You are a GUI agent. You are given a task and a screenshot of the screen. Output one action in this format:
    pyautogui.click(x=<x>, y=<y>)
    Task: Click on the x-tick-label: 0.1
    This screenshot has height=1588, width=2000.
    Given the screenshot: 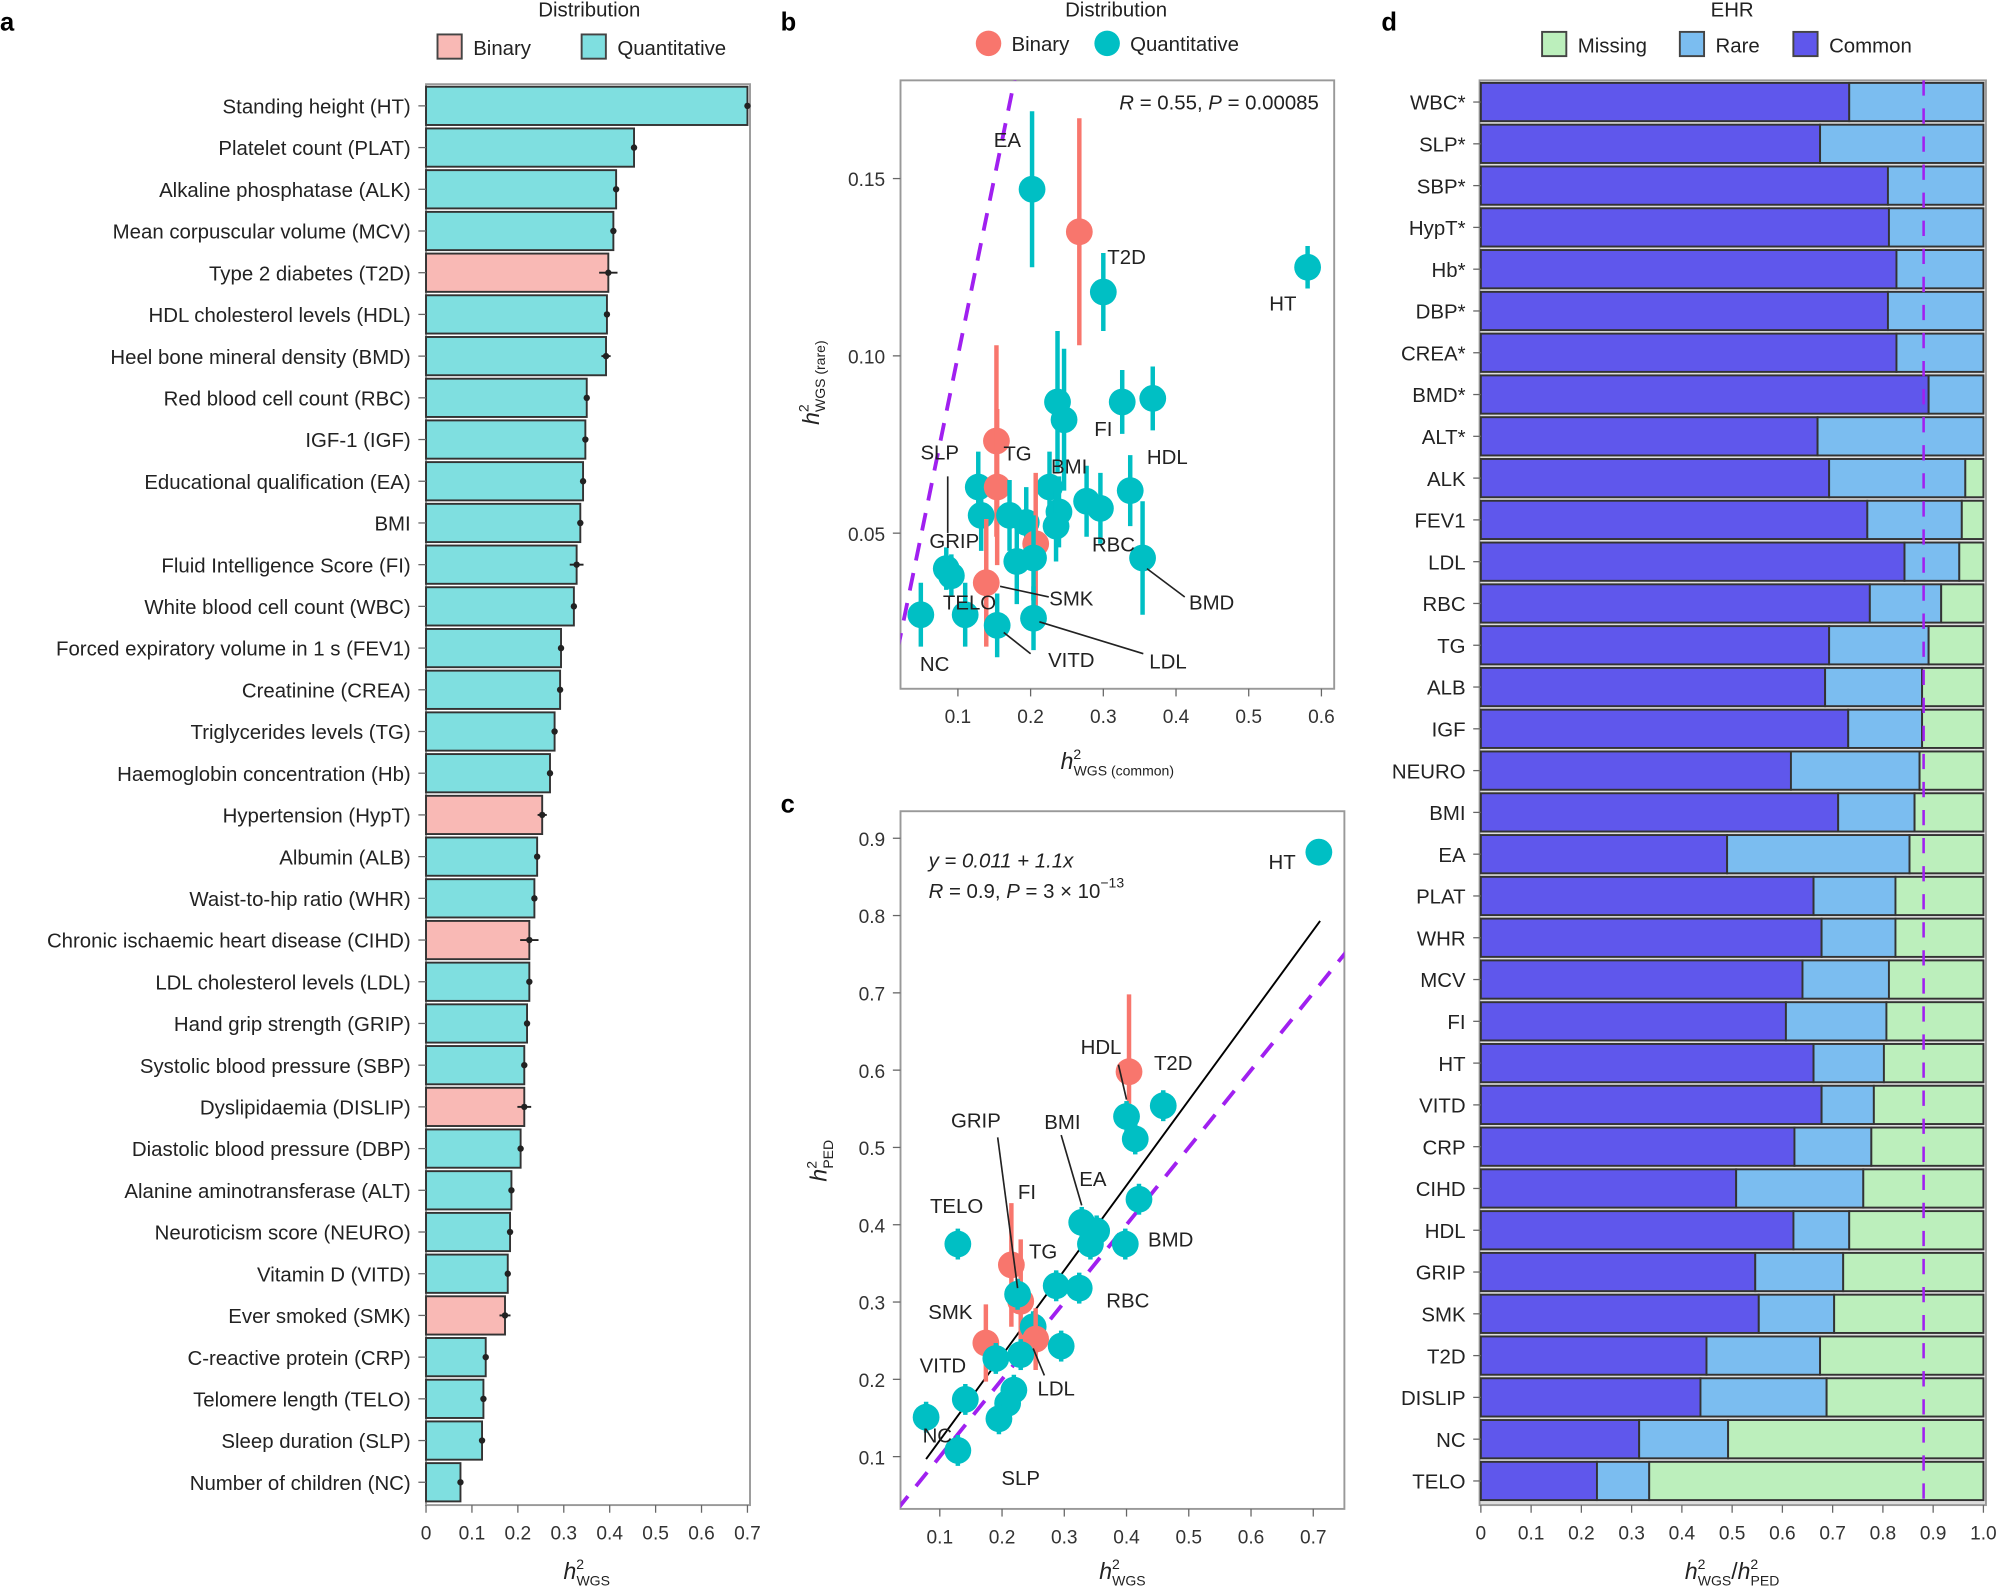 What is the action you would take?
    pyautogui.click(x=939, y=1537)
    